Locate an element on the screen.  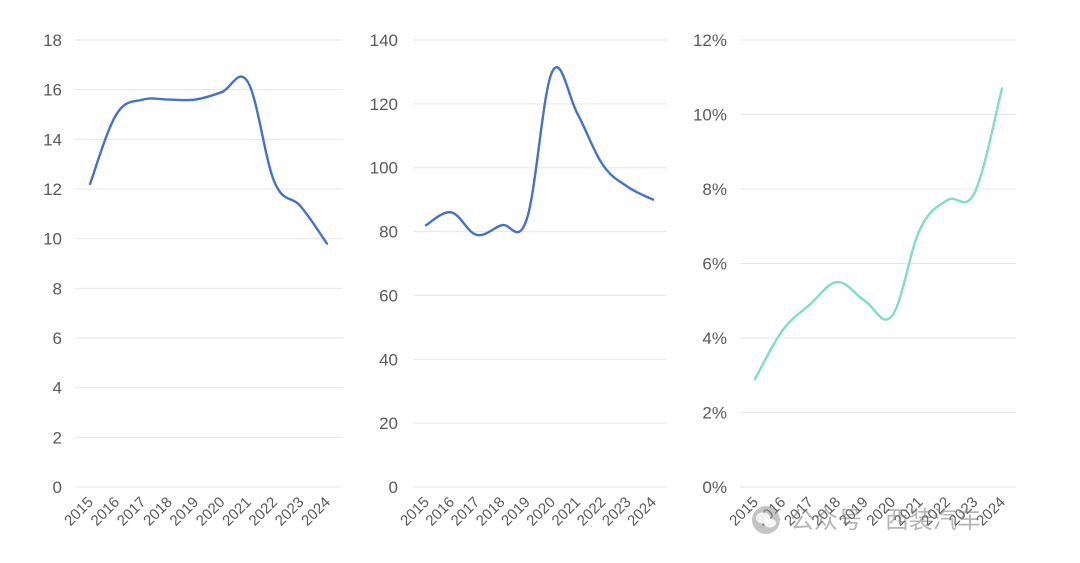
y-tick-label: 40 is located at coordinates (388, 359).